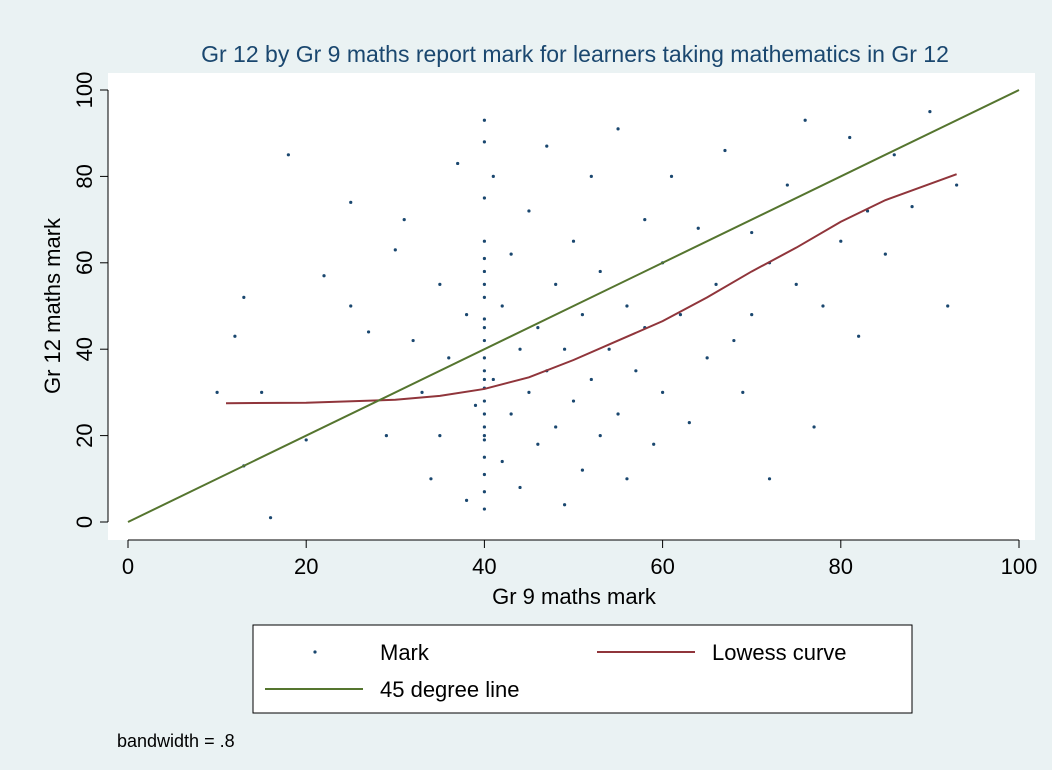 The width and height of the screenshot is (1052, 775). Describe the element at coordinates (1019, 566) in the screenshot. I see `x-tick-label: 100` at that location.